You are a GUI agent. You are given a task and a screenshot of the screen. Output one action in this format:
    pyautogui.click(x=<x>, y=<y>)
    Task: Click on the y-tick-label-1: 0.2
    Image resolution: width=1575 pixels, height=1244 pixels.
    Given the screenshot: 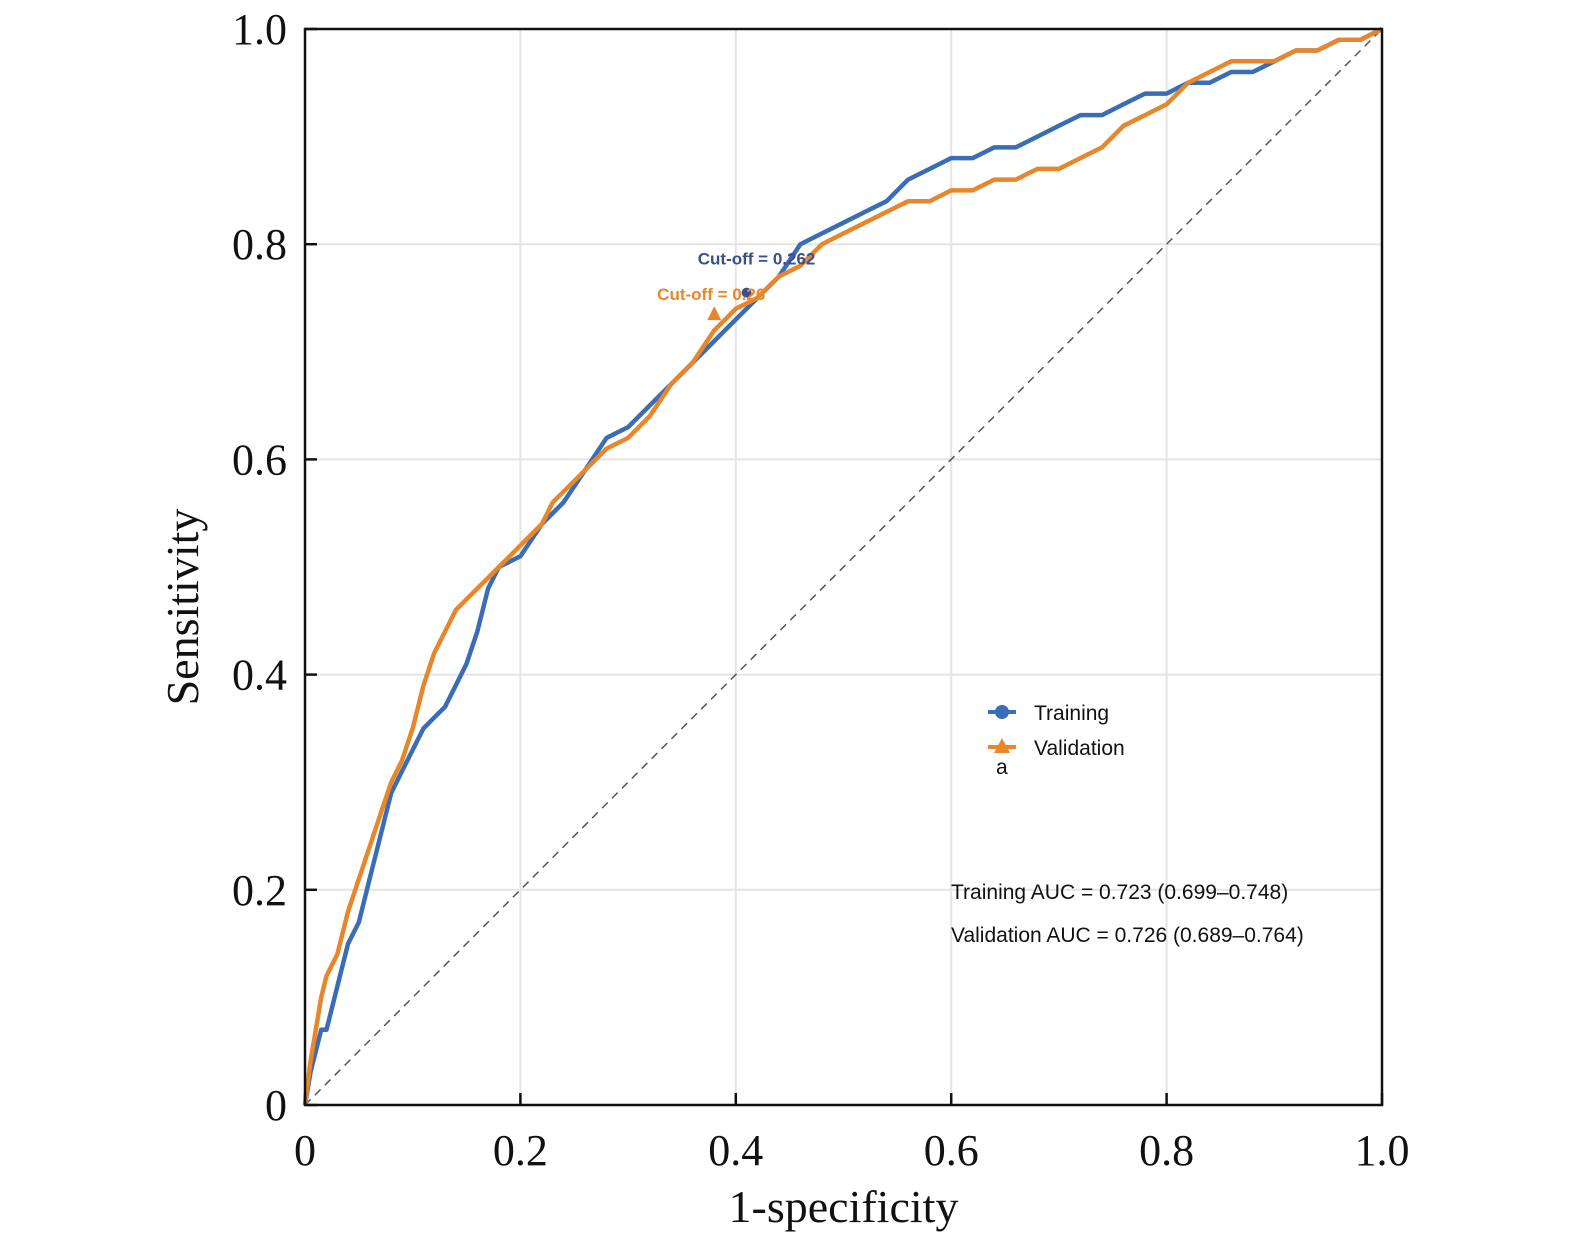 What is the action you would take?
    pyautogui.click(x=259, y=890)
    